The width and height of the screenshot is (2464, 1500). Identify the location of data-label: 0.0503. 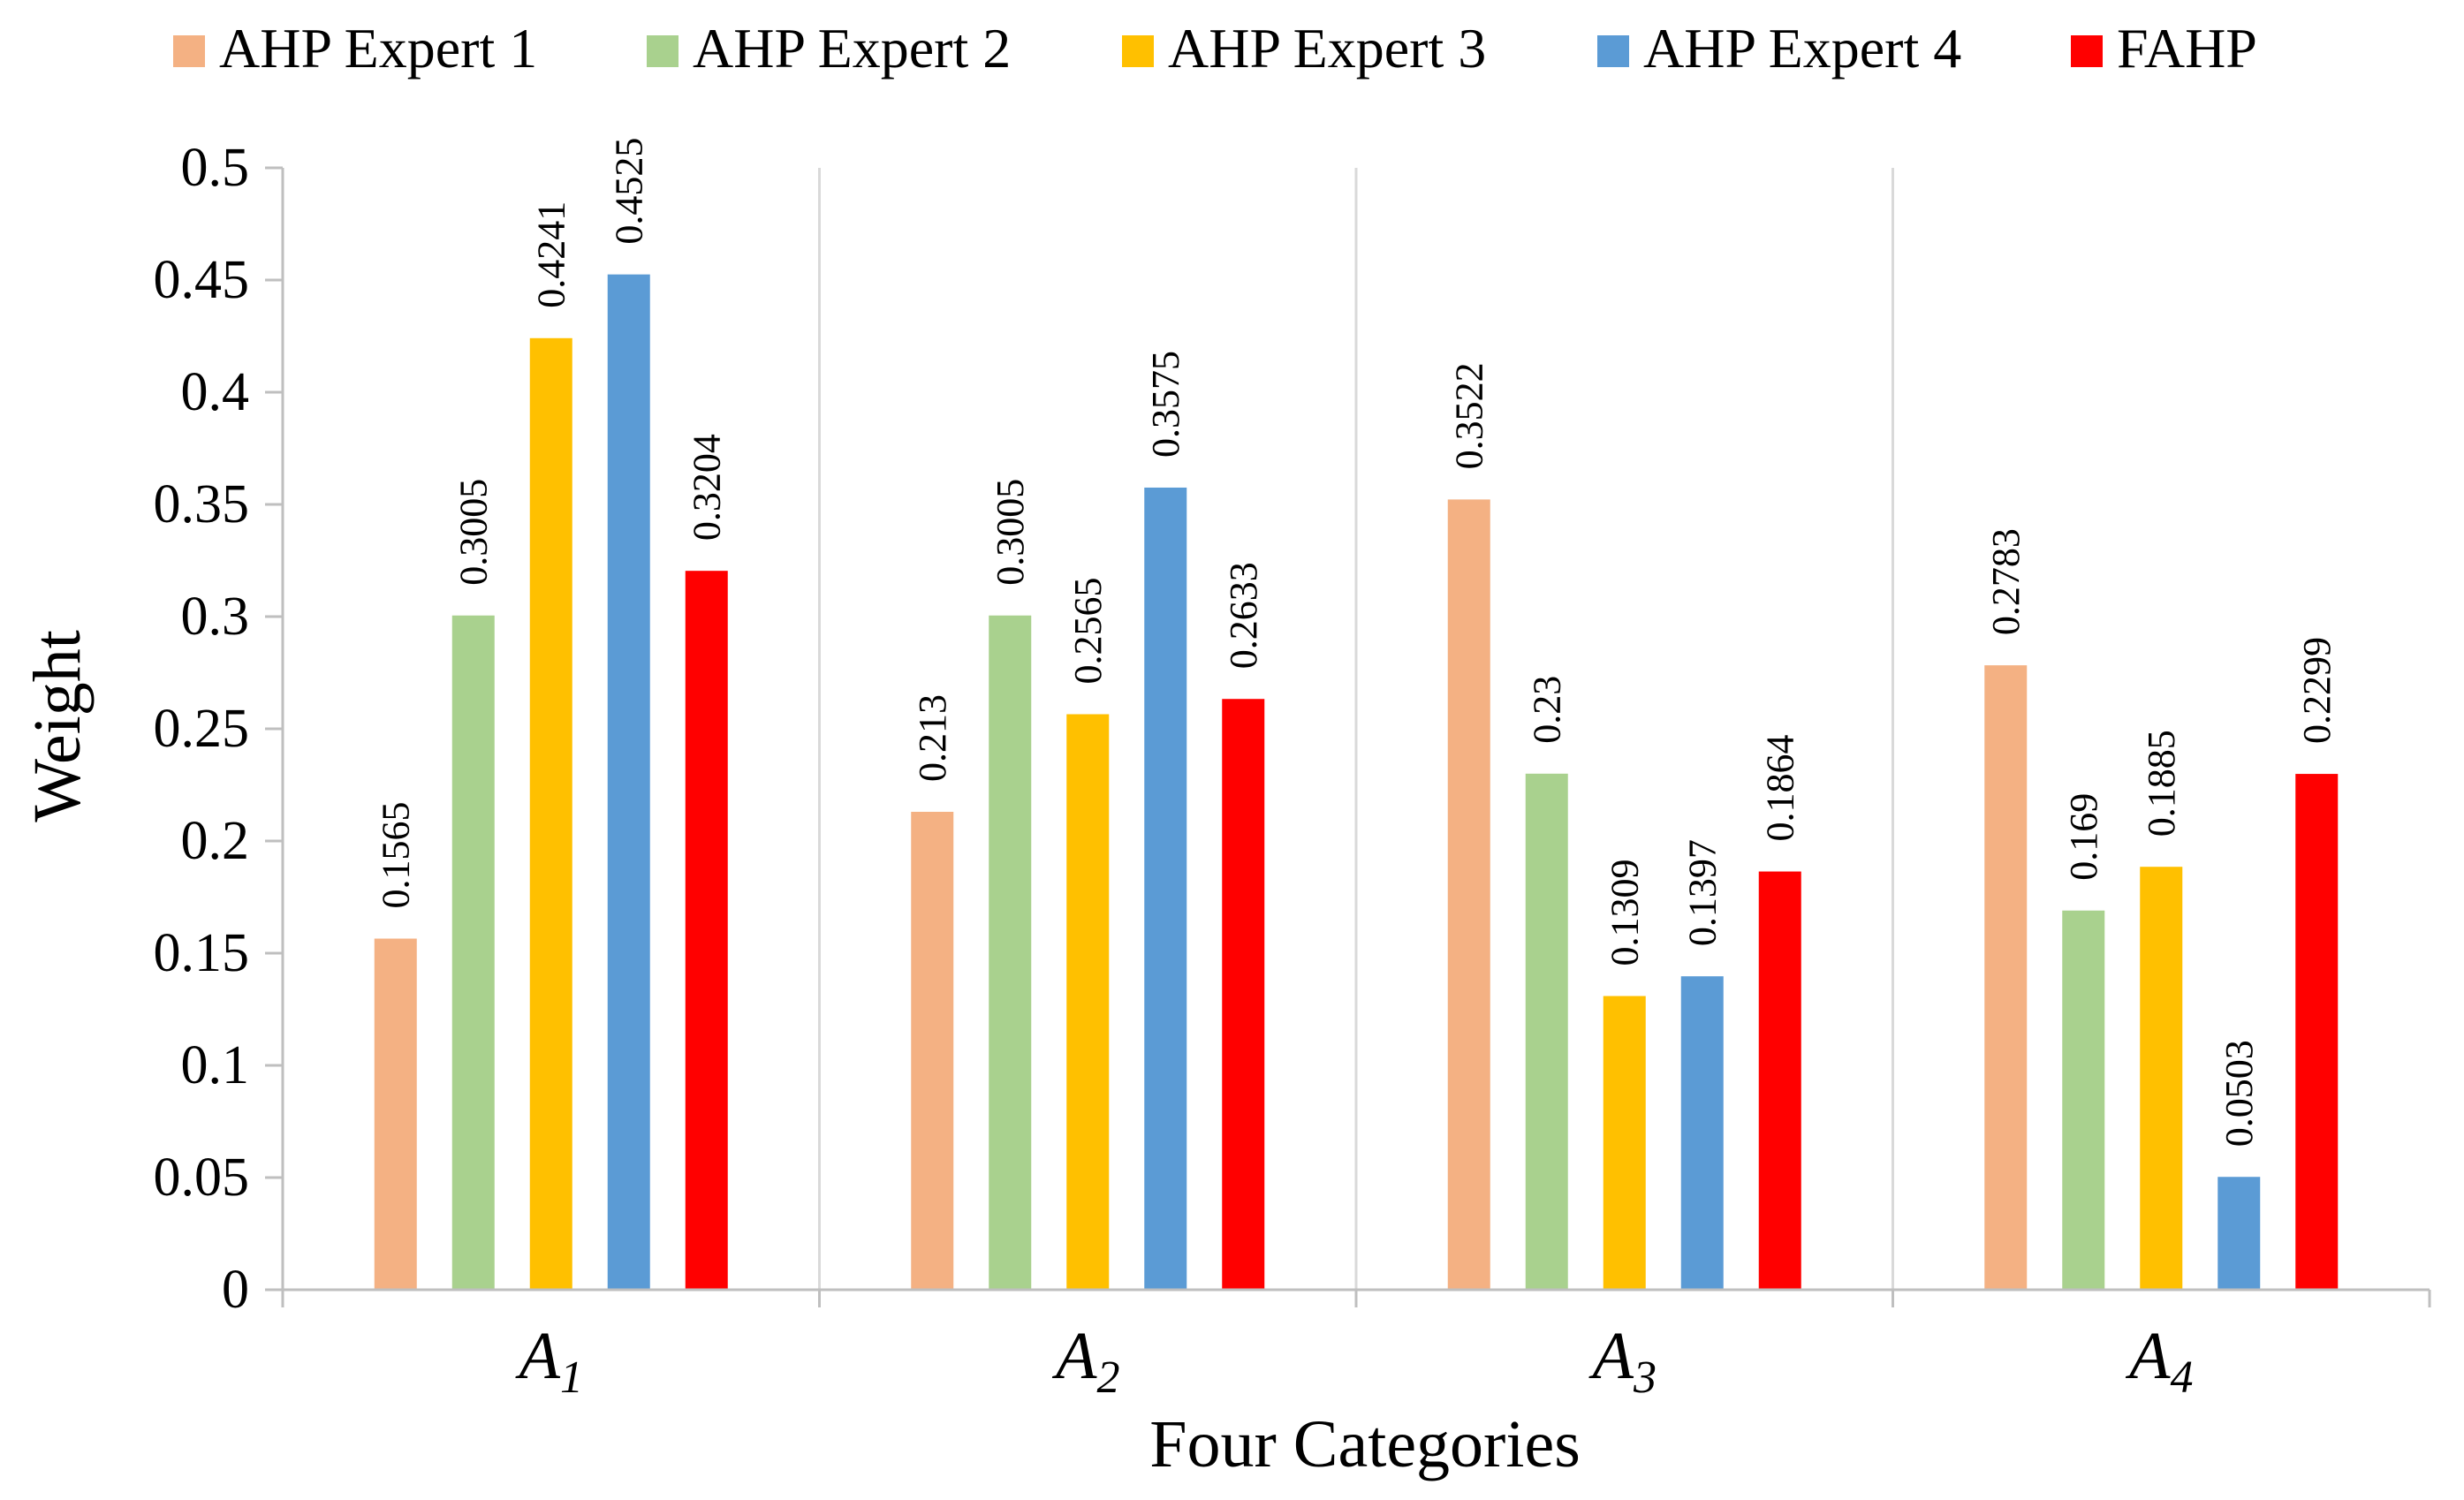
(2239, 1093).